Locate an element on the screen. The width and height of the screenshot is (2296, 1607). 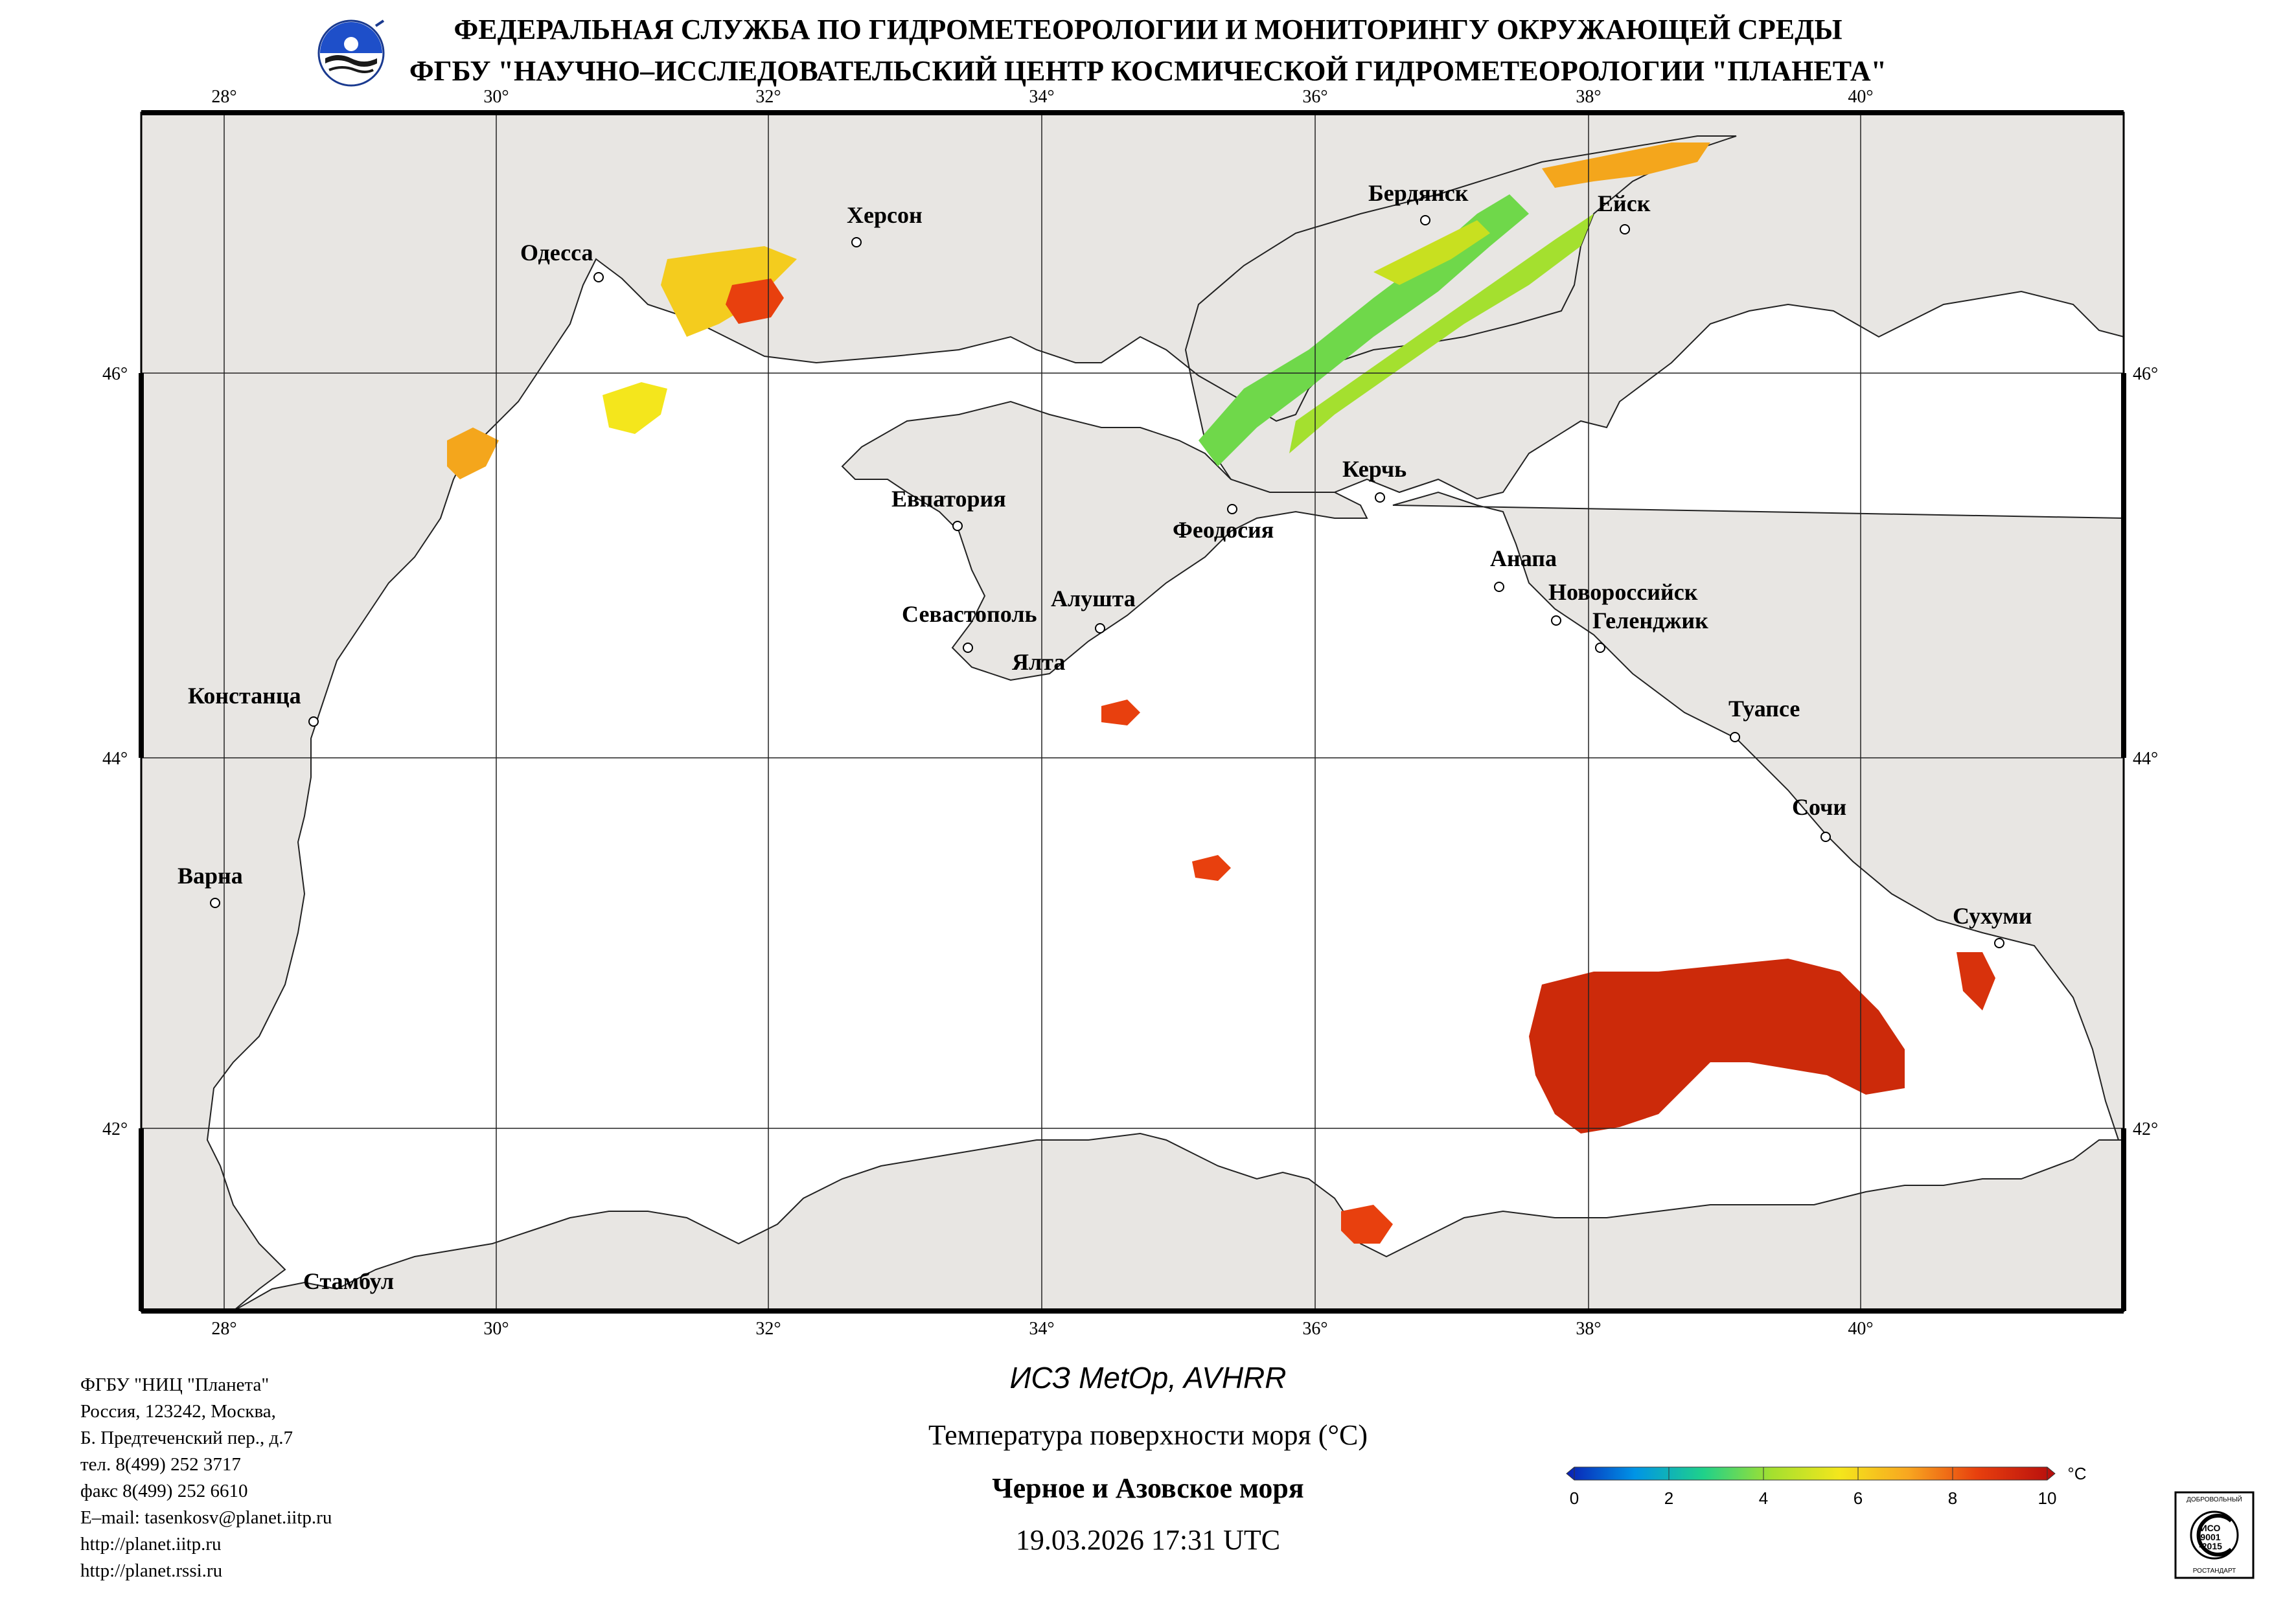
city-label: Херсон is located at coordinates (885, 215).